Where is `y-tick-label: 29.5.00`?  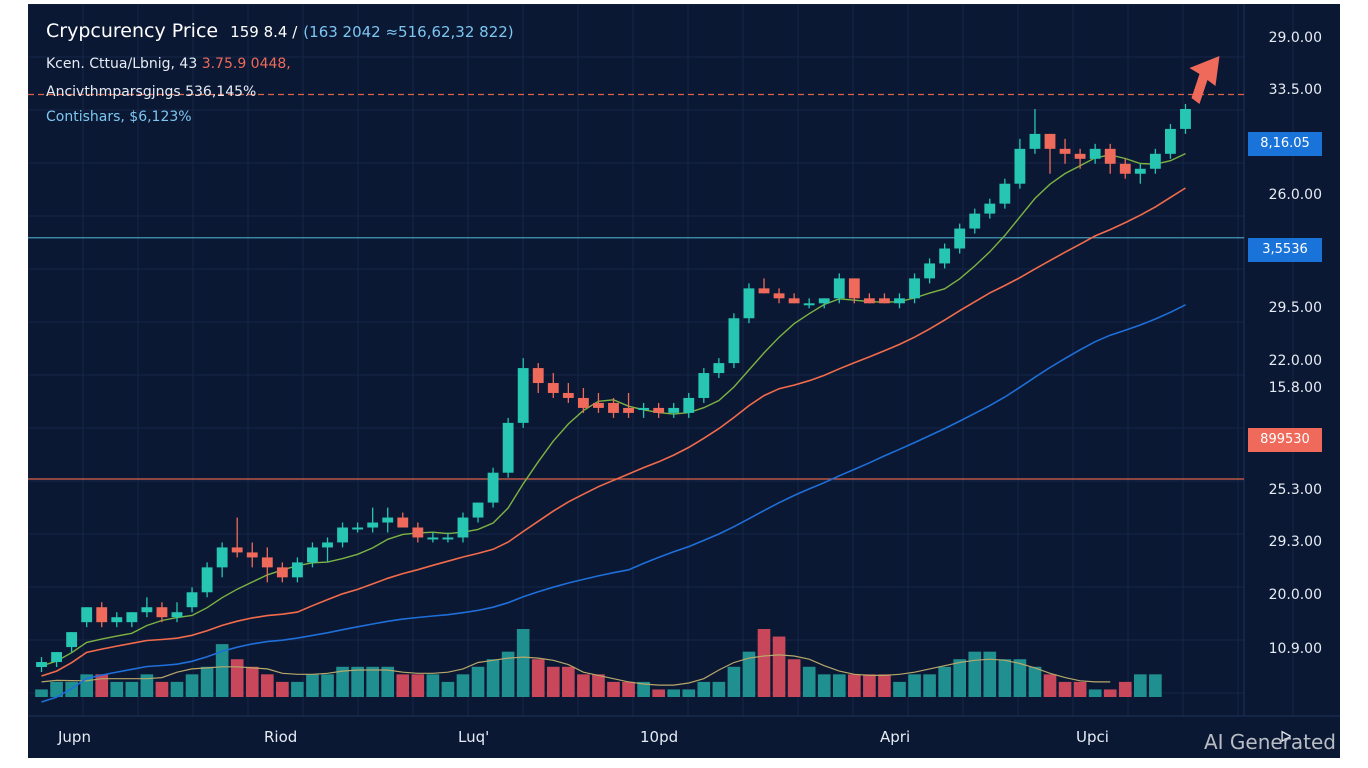 y-tick-label: 29.5.00 is located at coordinates (1295, 308).